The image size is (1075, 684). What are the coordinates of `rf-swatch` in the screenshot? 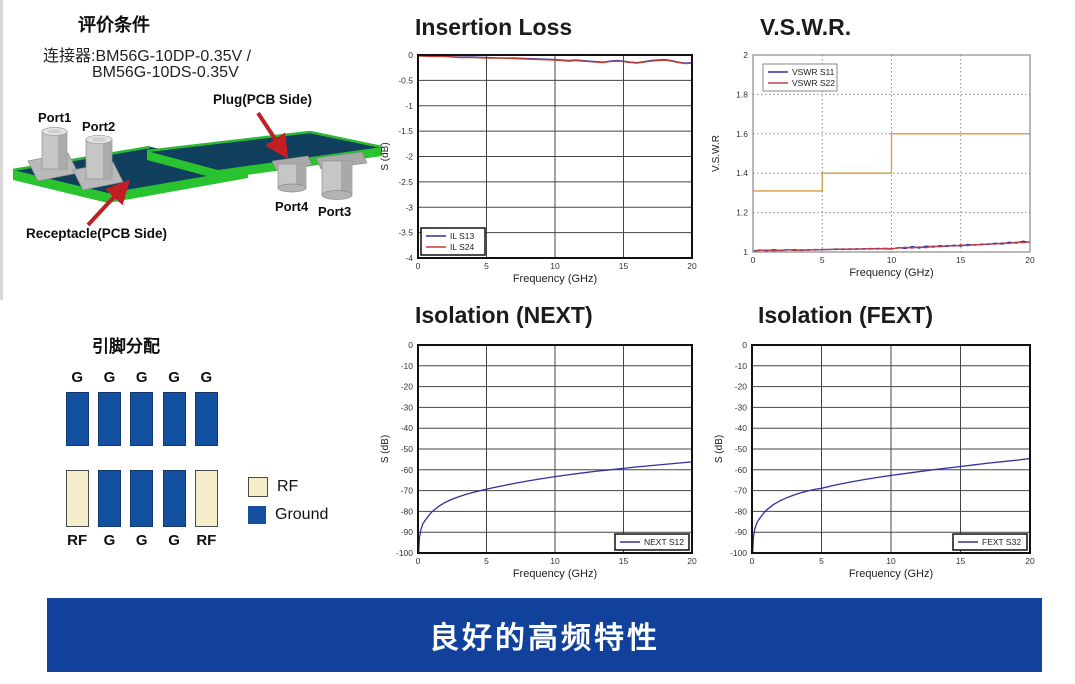 It's located at (258, 487).